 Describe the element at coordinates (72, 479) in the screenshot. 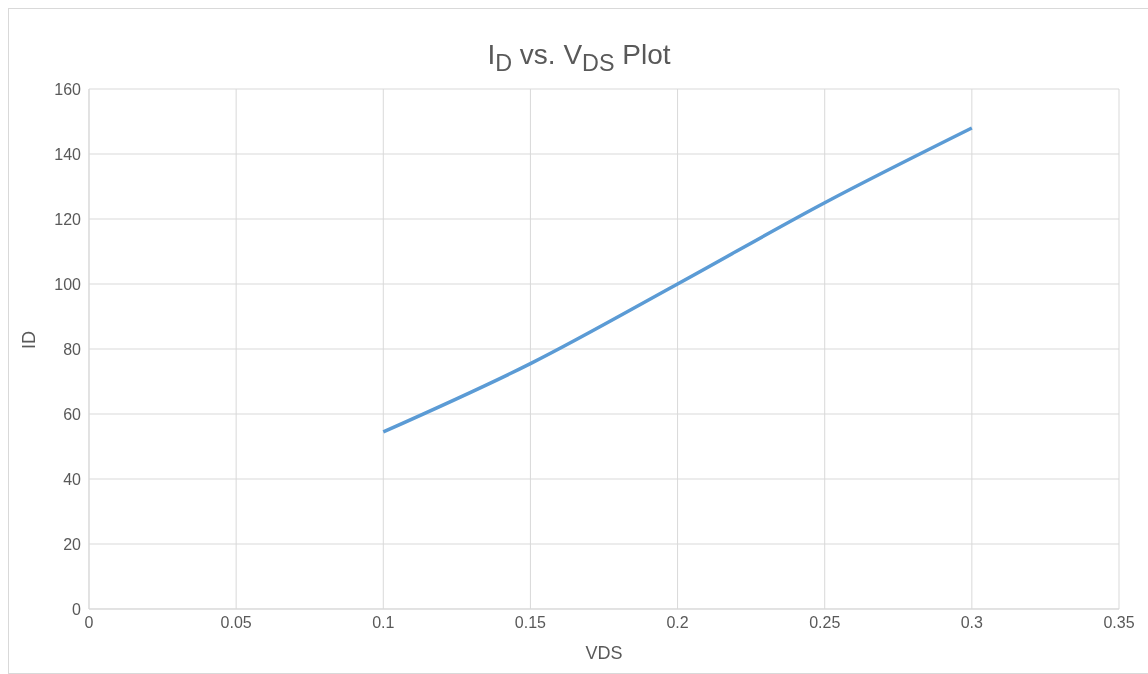

I see `y-tick-label: 40` at that location.